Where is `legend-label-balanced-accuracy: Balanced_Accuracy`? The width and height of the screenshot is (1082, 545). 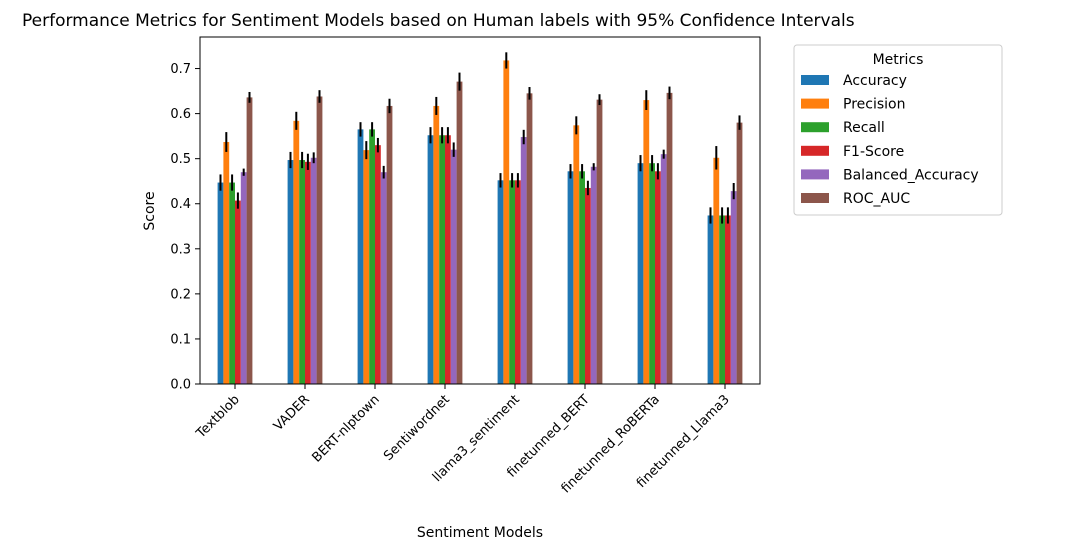 legend-label-balanced-accuracy: Balanced_Accuracy is located at coordinates (911, 175).